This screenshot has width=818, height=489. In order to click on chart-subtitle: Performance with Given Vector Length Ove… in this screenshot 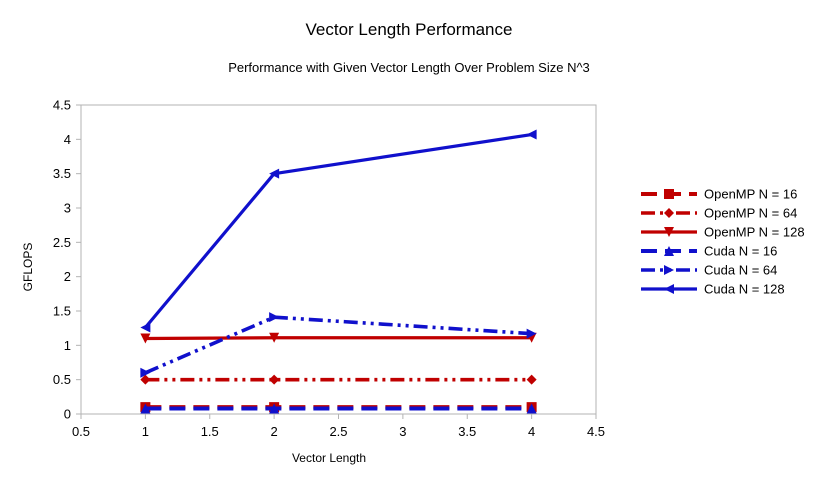, I will do `click(409, 67)`.